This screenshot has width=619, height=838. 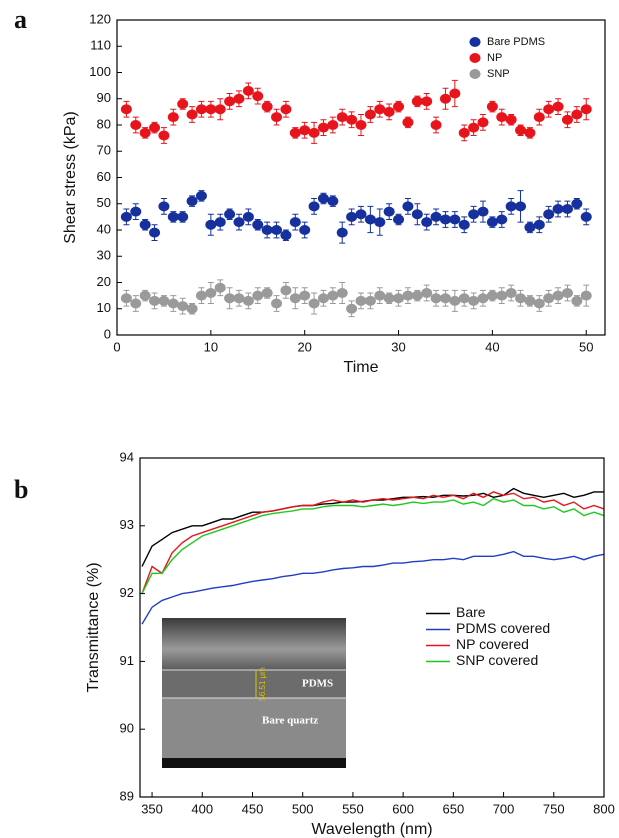 What do you see at coordinates (303, 808) in the screenshot?
I see `x-tick-label: 500` at bounding box center [303, 808].